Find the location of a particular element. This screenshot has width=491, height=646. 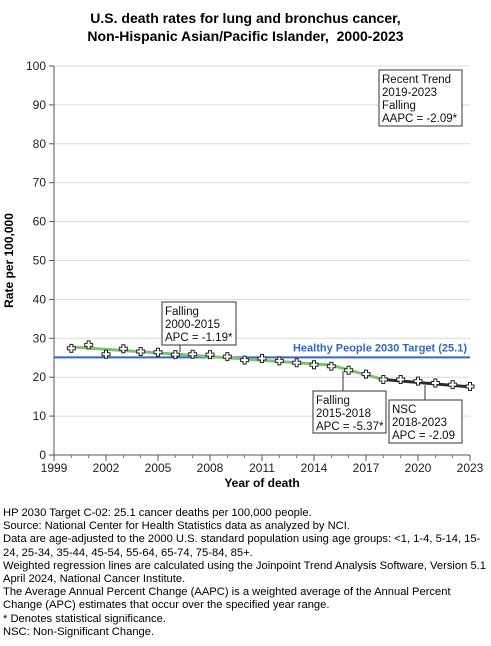

y-tick-label: 100 is located at coordinates (36, 66).